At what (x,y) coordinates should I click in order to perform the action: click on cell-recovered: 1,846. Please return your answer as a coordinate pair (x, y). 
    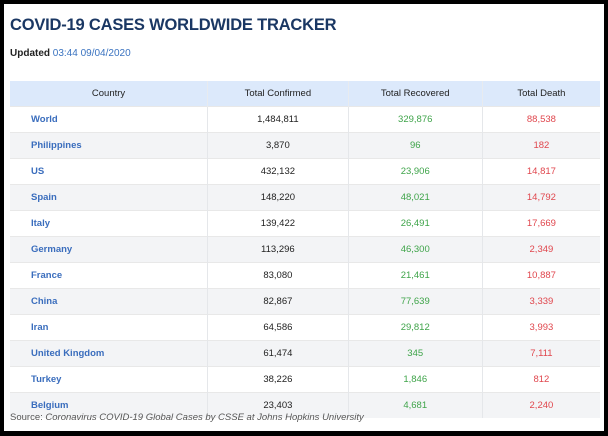
    Looking at the image, I should click on (415, 379).